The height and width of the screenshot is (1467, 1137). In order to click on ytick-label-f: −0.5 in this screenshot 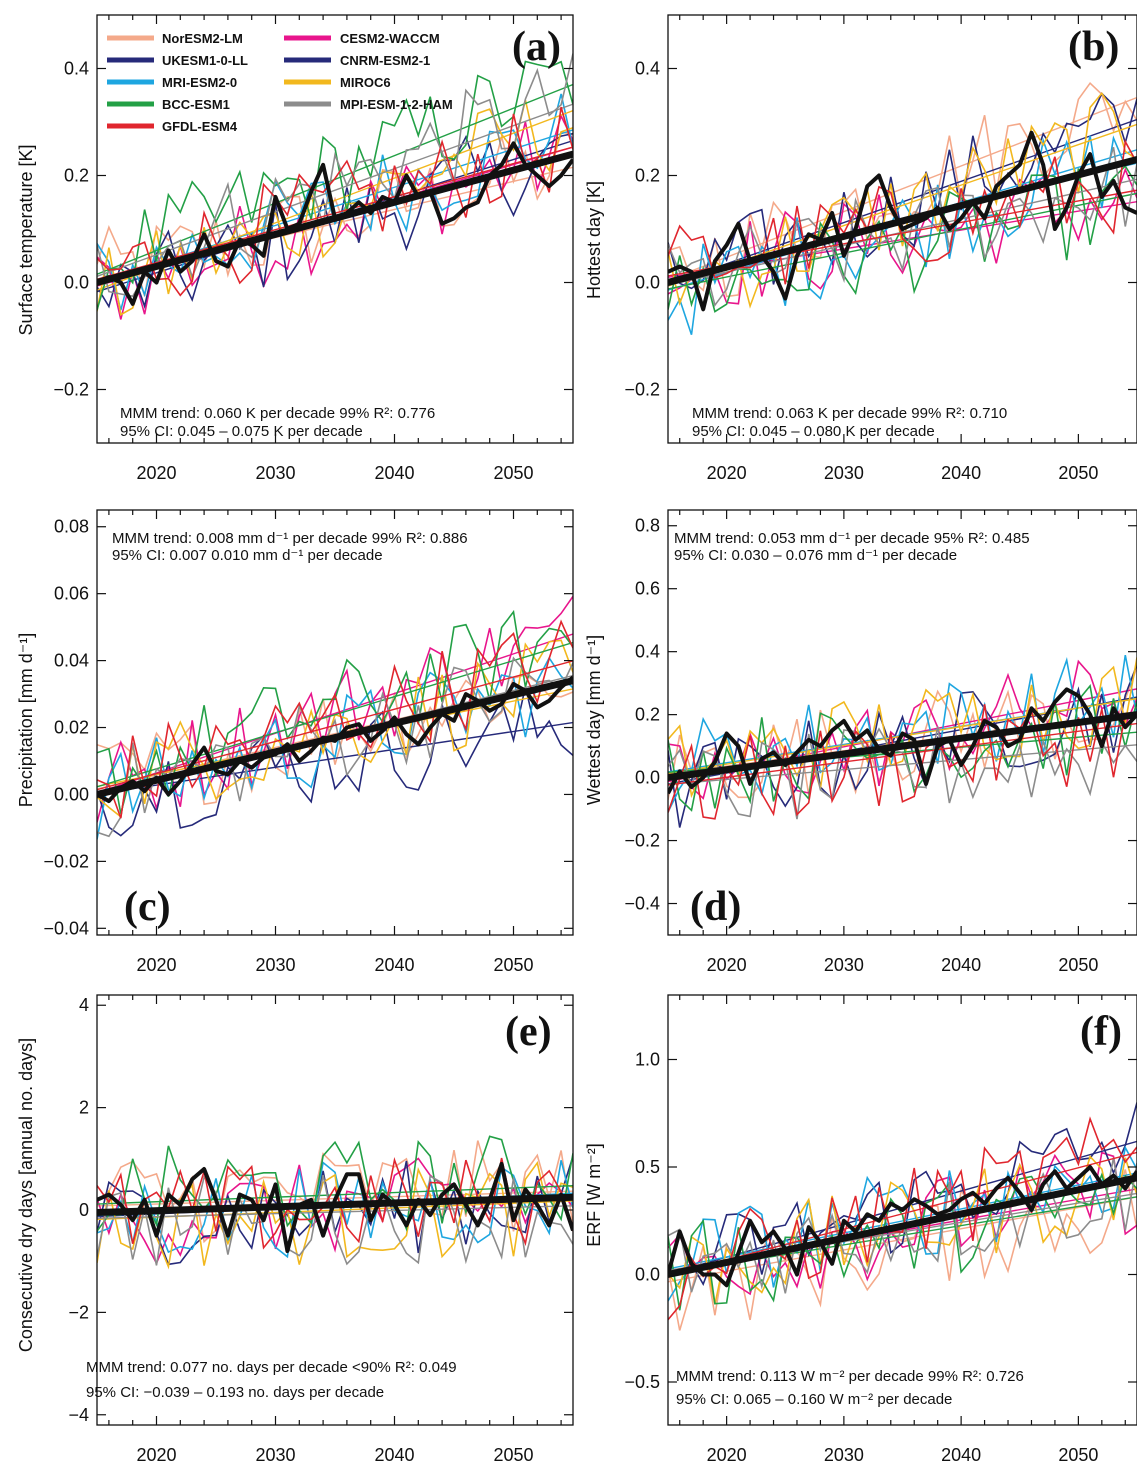, I will do `click(642, 1382)`.